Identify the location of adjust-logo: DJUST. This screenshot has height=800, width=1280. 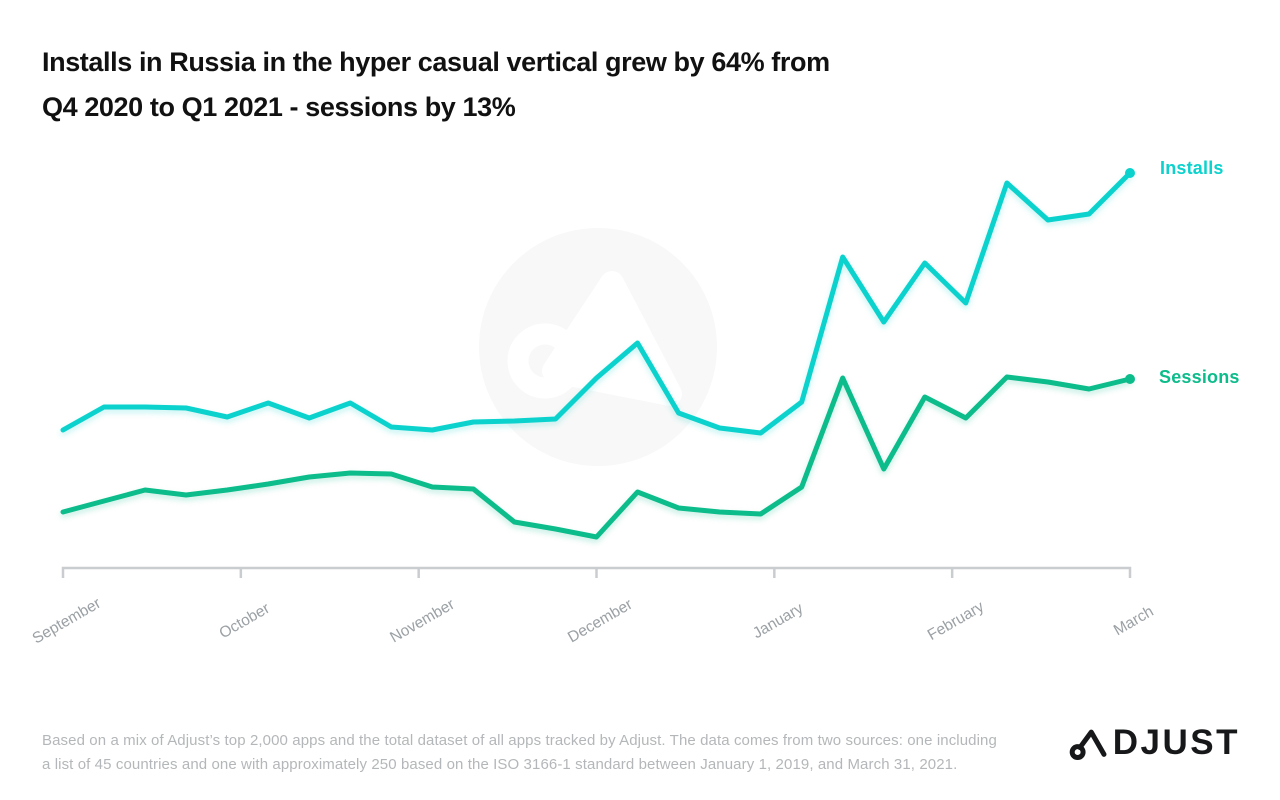
(1154, 743).